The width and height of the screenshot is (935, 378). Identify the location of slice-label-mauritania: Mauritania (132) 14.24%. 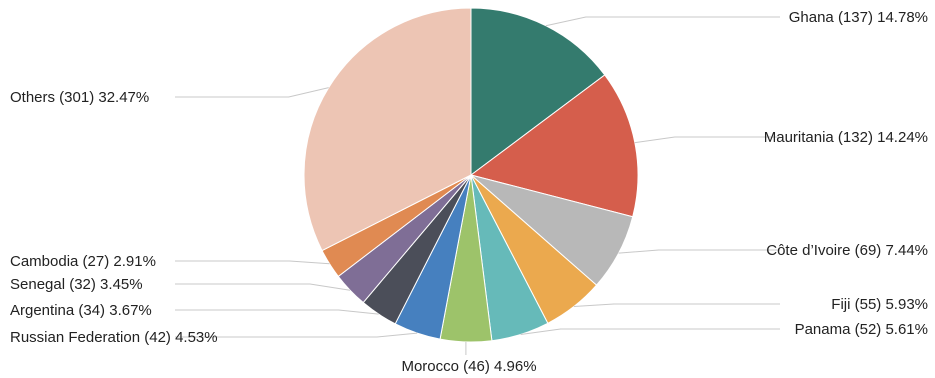
(846, 137).